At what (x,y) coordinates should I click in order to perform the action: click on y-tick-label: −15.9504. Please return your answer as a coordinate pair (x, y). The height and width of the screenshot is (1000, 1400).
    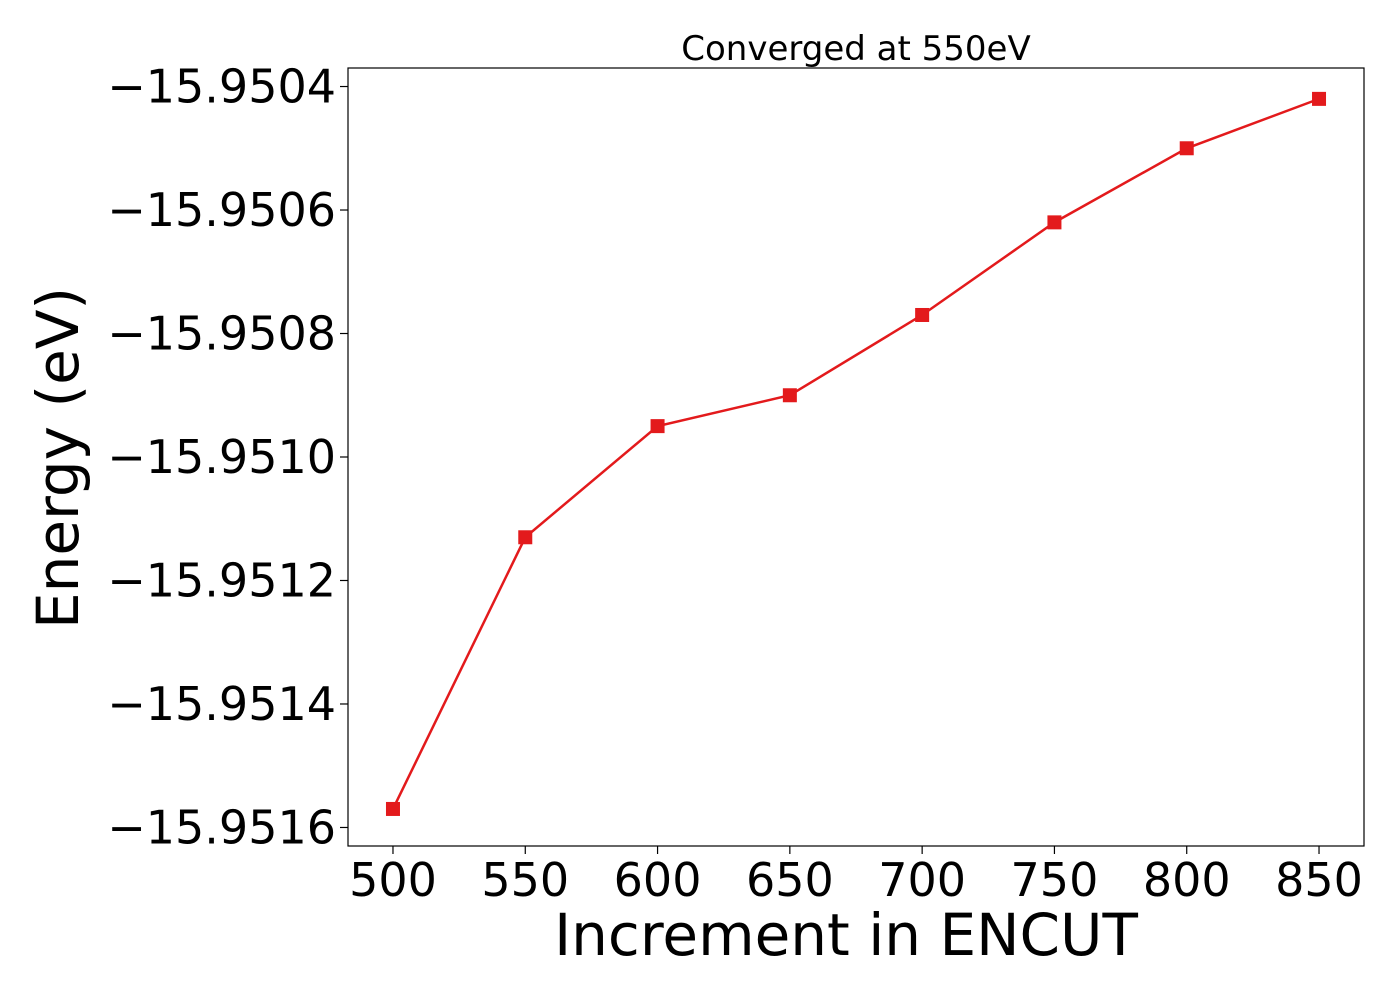
    Looking at the image, I should click on (221, 87).